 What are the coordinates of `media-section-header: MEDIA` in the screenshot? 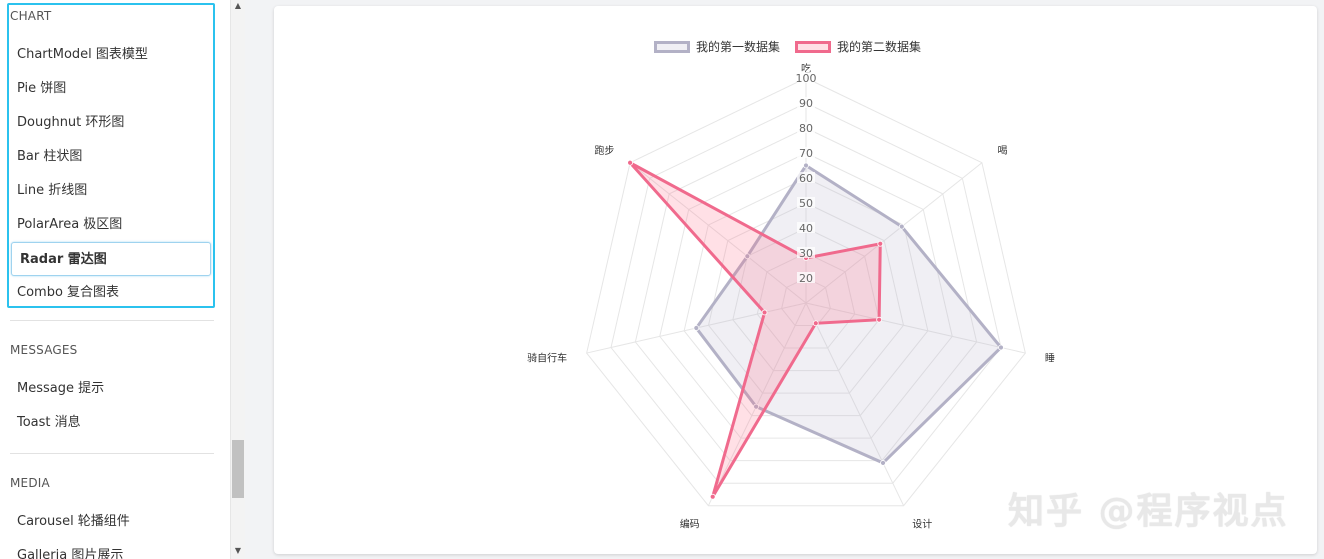 It's located at (30, 483).